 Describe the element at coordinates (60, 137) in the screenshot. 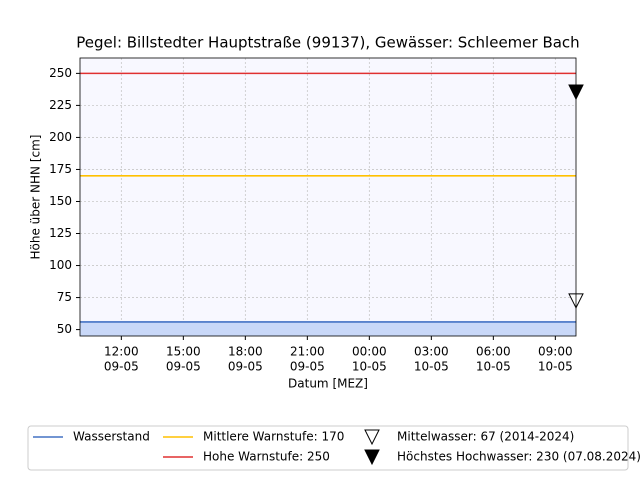

I see `y-tick-label: 200` at that location.